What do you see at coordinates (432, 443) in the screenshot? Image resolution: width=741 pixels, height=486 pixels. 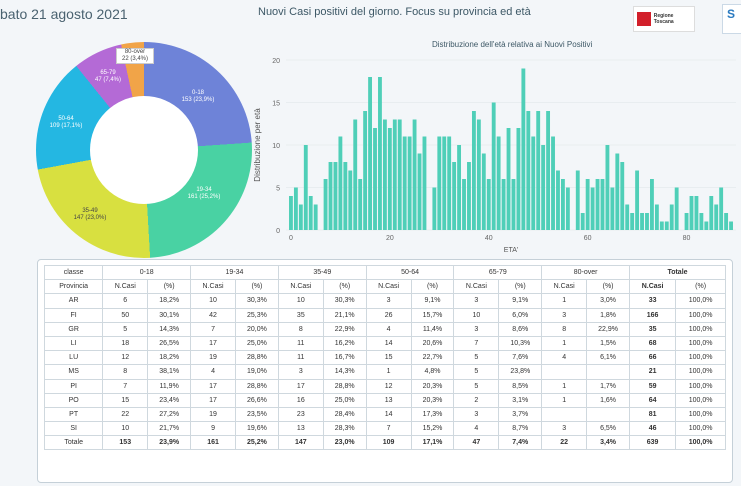 I see `total-cell: 17,1%` at bounding box center [432, 443].